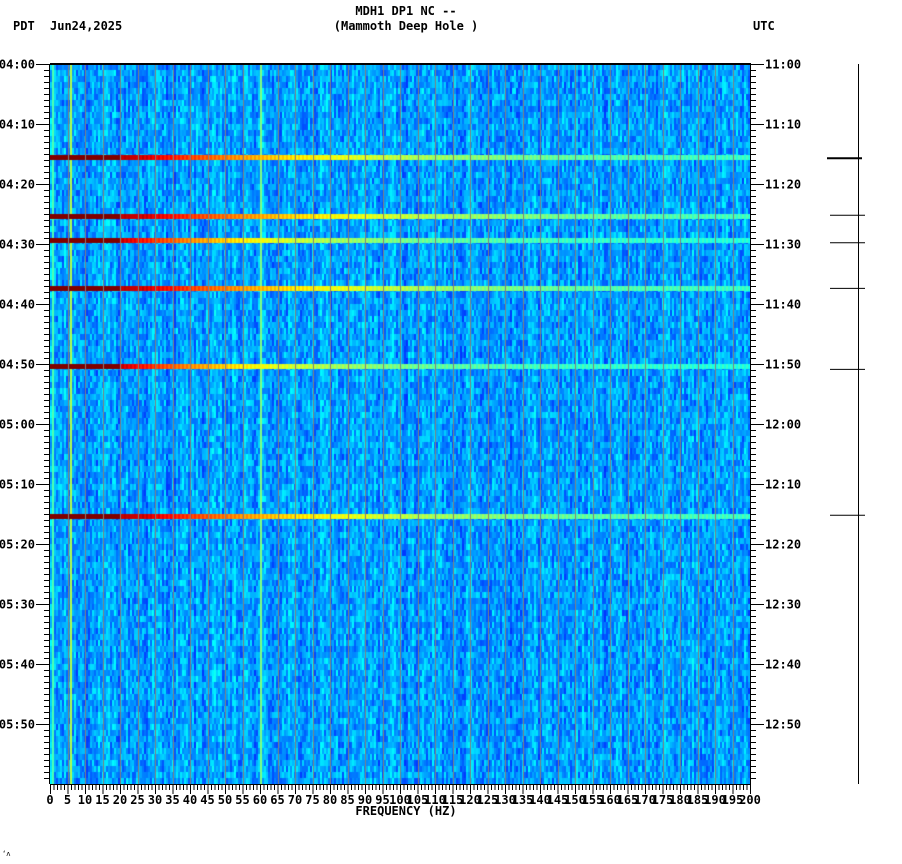 This screenshot has height=864, width=902. What do you see at coordinates (17, 185) in the screenshot?
I see `left-time-tick-label: 04:20` at bounding box center [17, 185].